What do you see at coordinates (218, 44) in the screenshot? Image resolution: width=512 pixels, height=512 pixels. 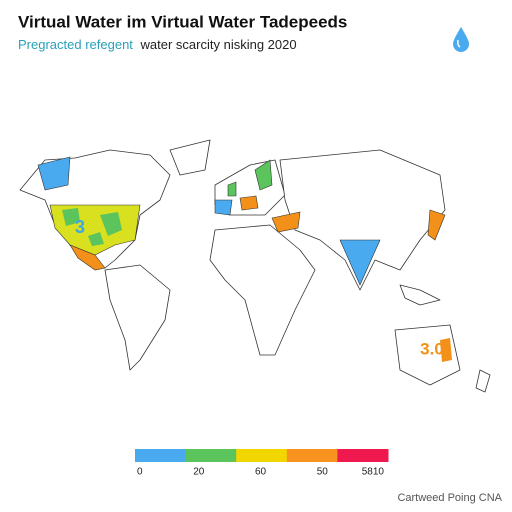 I see `subtitle-rest: water scarcity nisking 2020` at bounding box center [218, 44].